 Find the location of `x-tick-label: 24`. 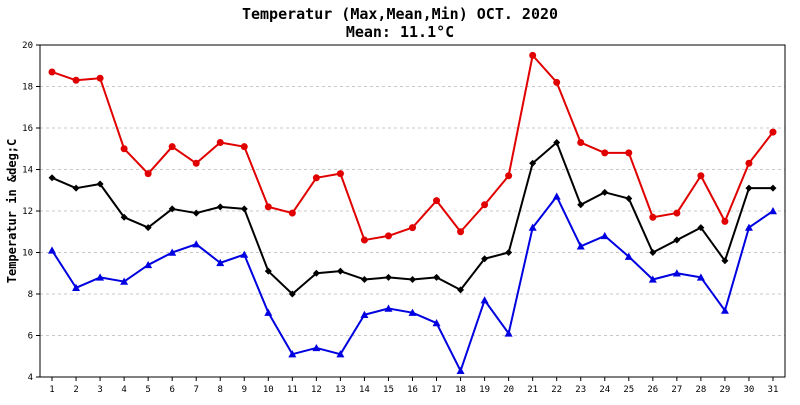

x-tick-label: 24 is located at coordinates (604, 390).